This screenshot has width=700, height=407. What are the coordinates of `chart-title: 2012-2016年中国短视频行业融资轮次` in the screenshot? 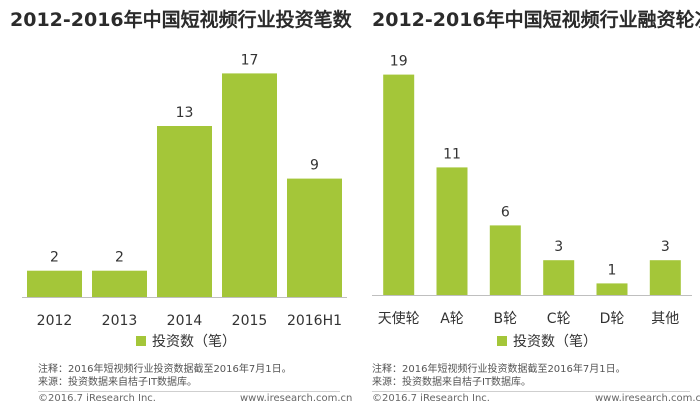 It's located at (536, 20).